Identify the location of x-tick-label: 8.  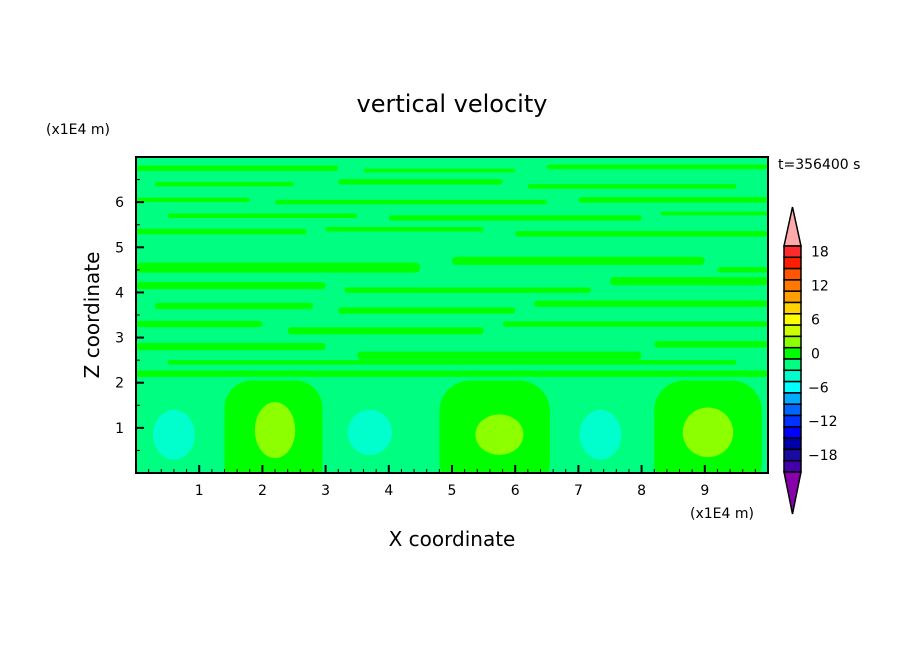
(641, 491).